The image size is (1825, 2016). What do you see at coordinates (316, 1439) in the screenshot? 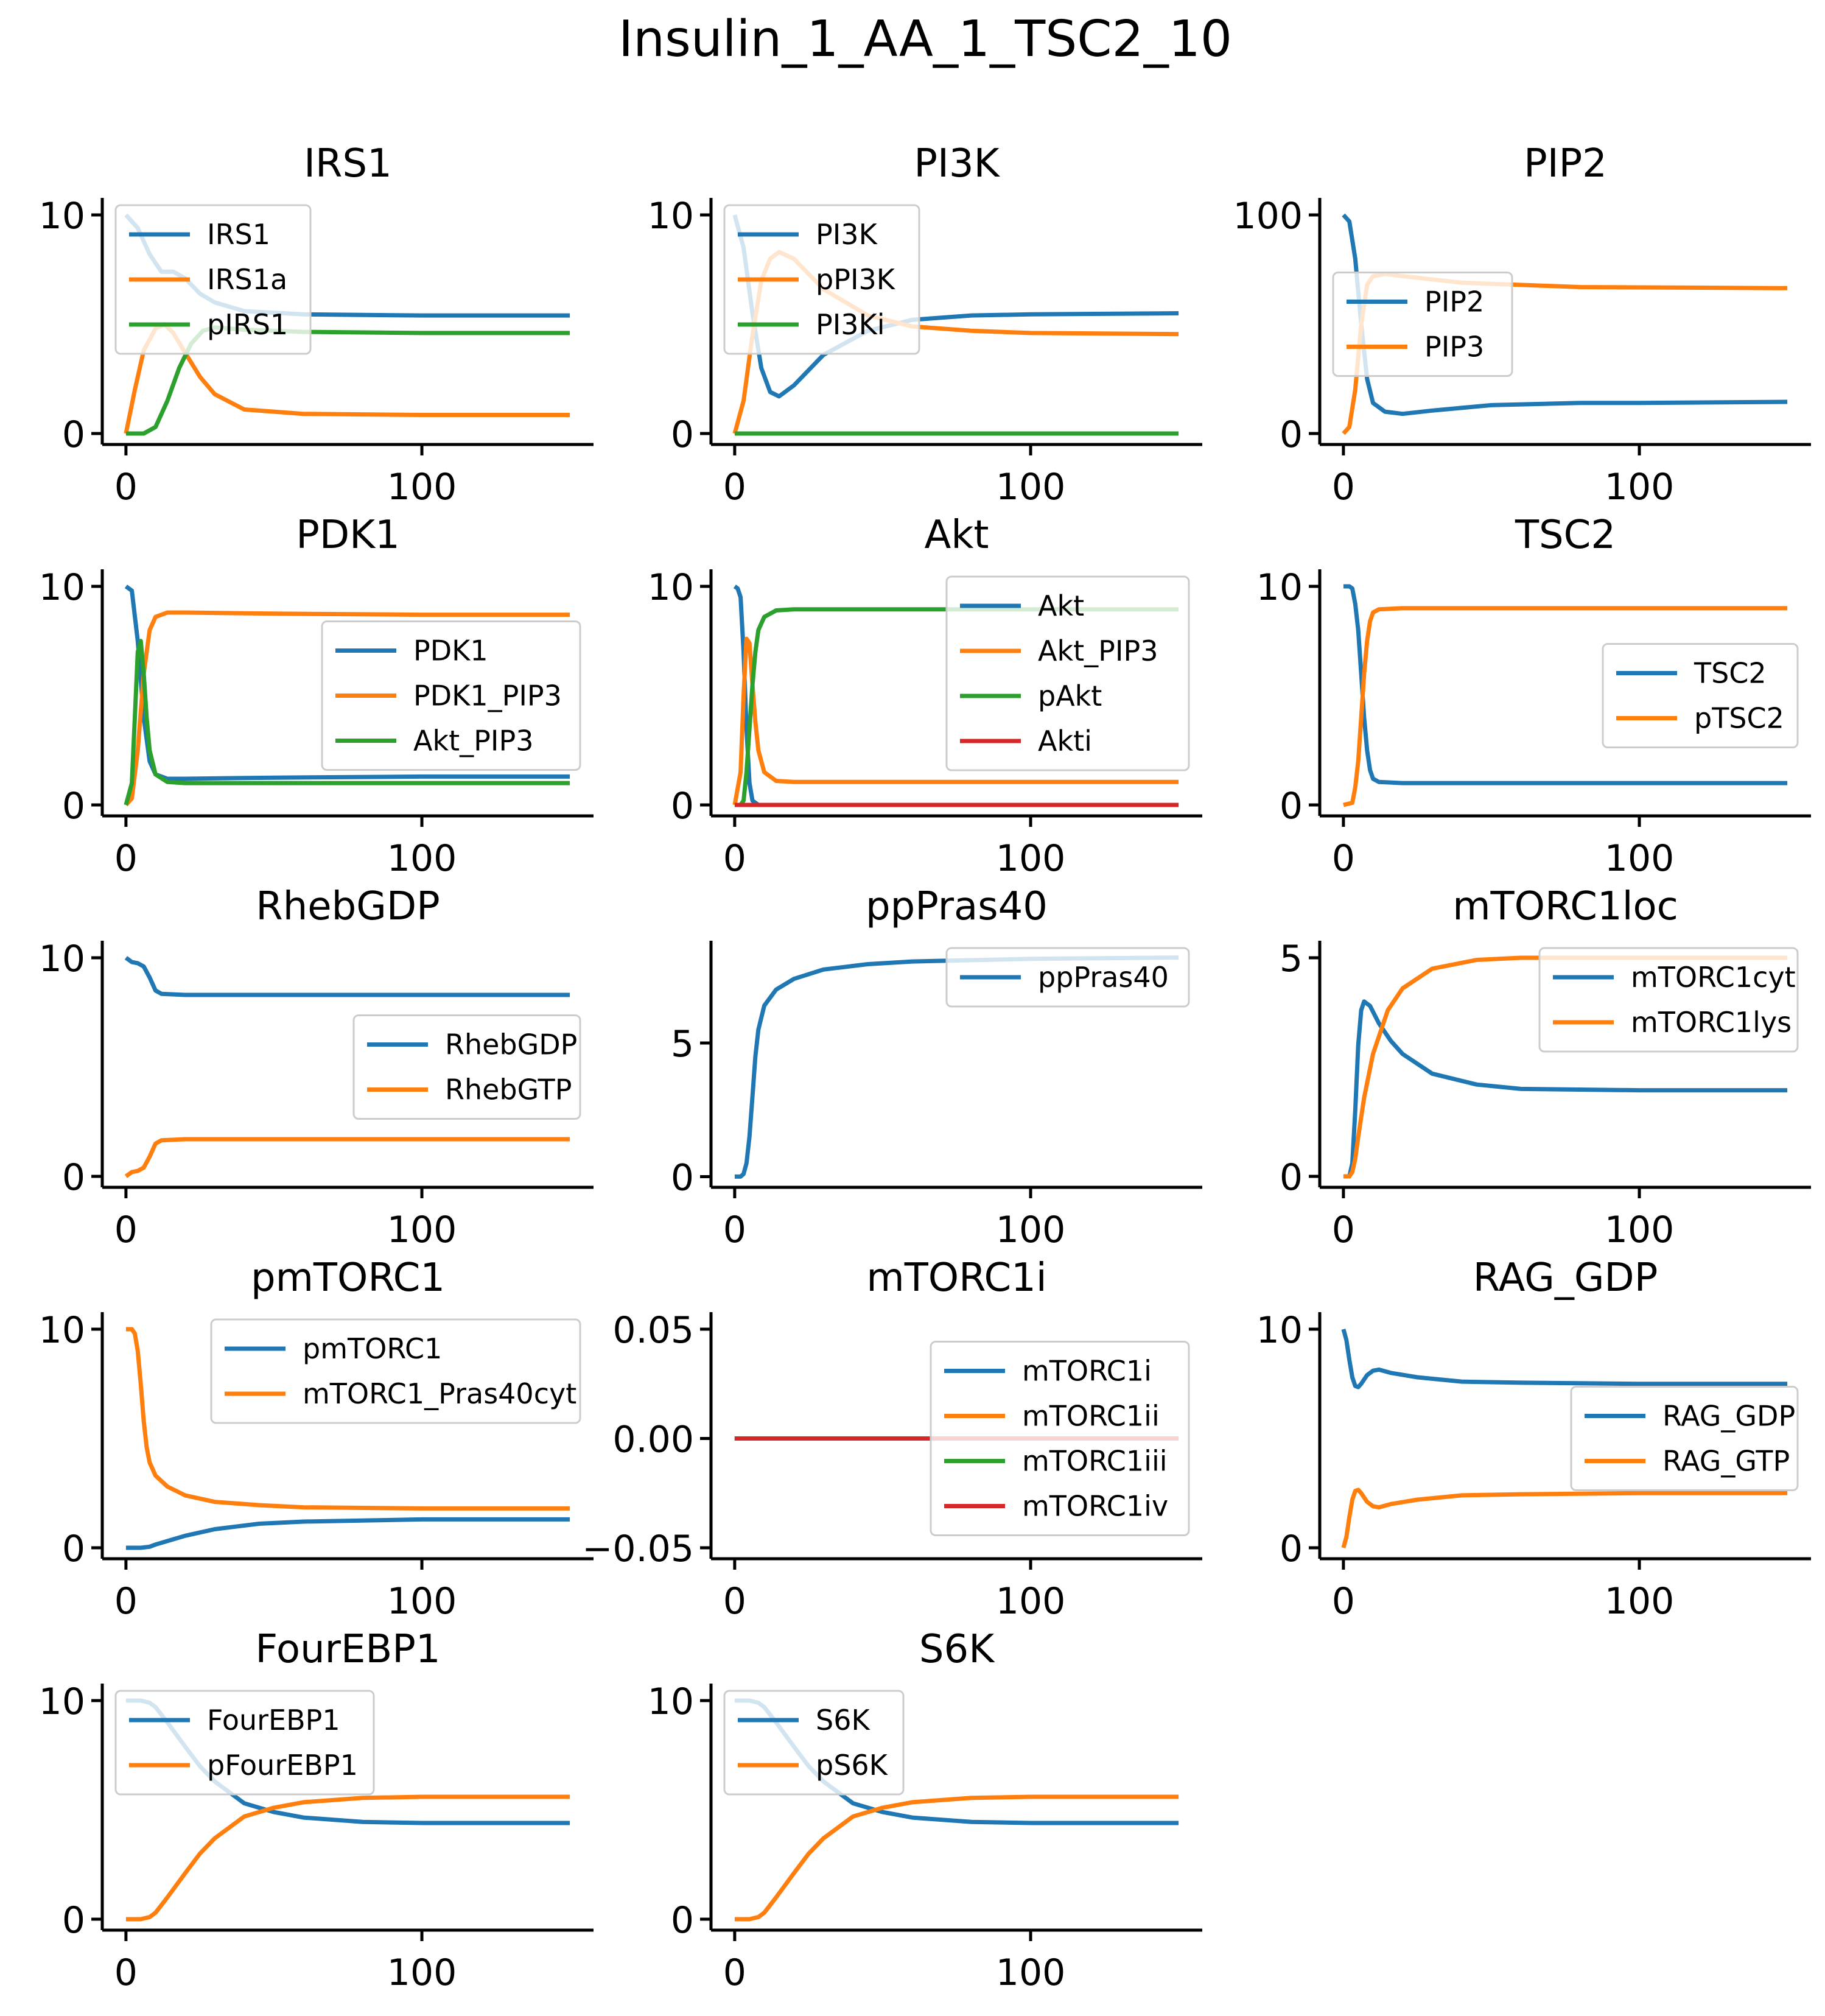
I see `subplot-pmtorc1: pmTORC1 0 100 0 10 pmTORC1 mTORC1_Pras40cyt` at bounding box center [316, 1439].